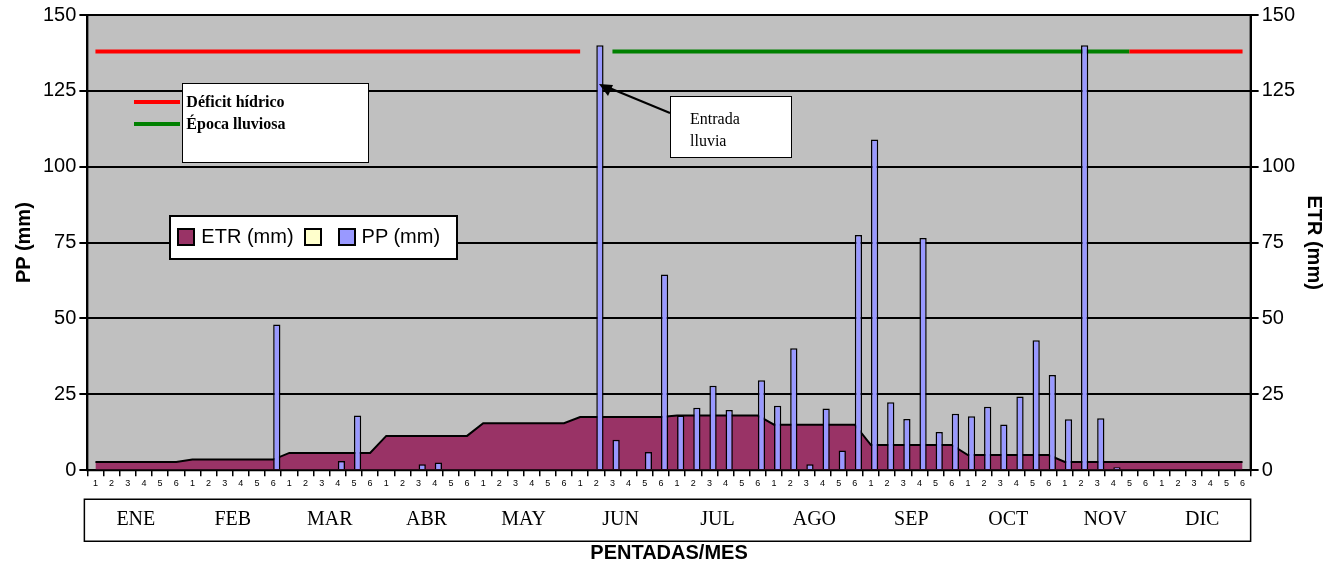  Describe the element at coordinates (620, 518) in the screenshot. I see `text: JUN` at that location.